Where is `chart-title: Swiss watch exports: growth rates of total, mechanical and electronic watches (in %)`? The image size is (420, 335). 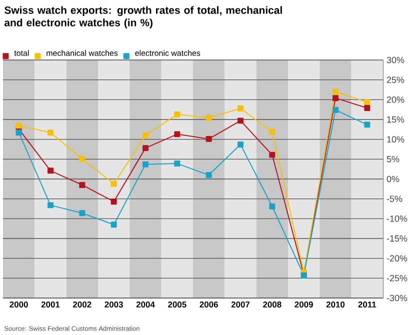
chart-title: Swiss watch exports: growth rates of total, mechanical and electronic watches (in %) is located at coordinates (143, 17).